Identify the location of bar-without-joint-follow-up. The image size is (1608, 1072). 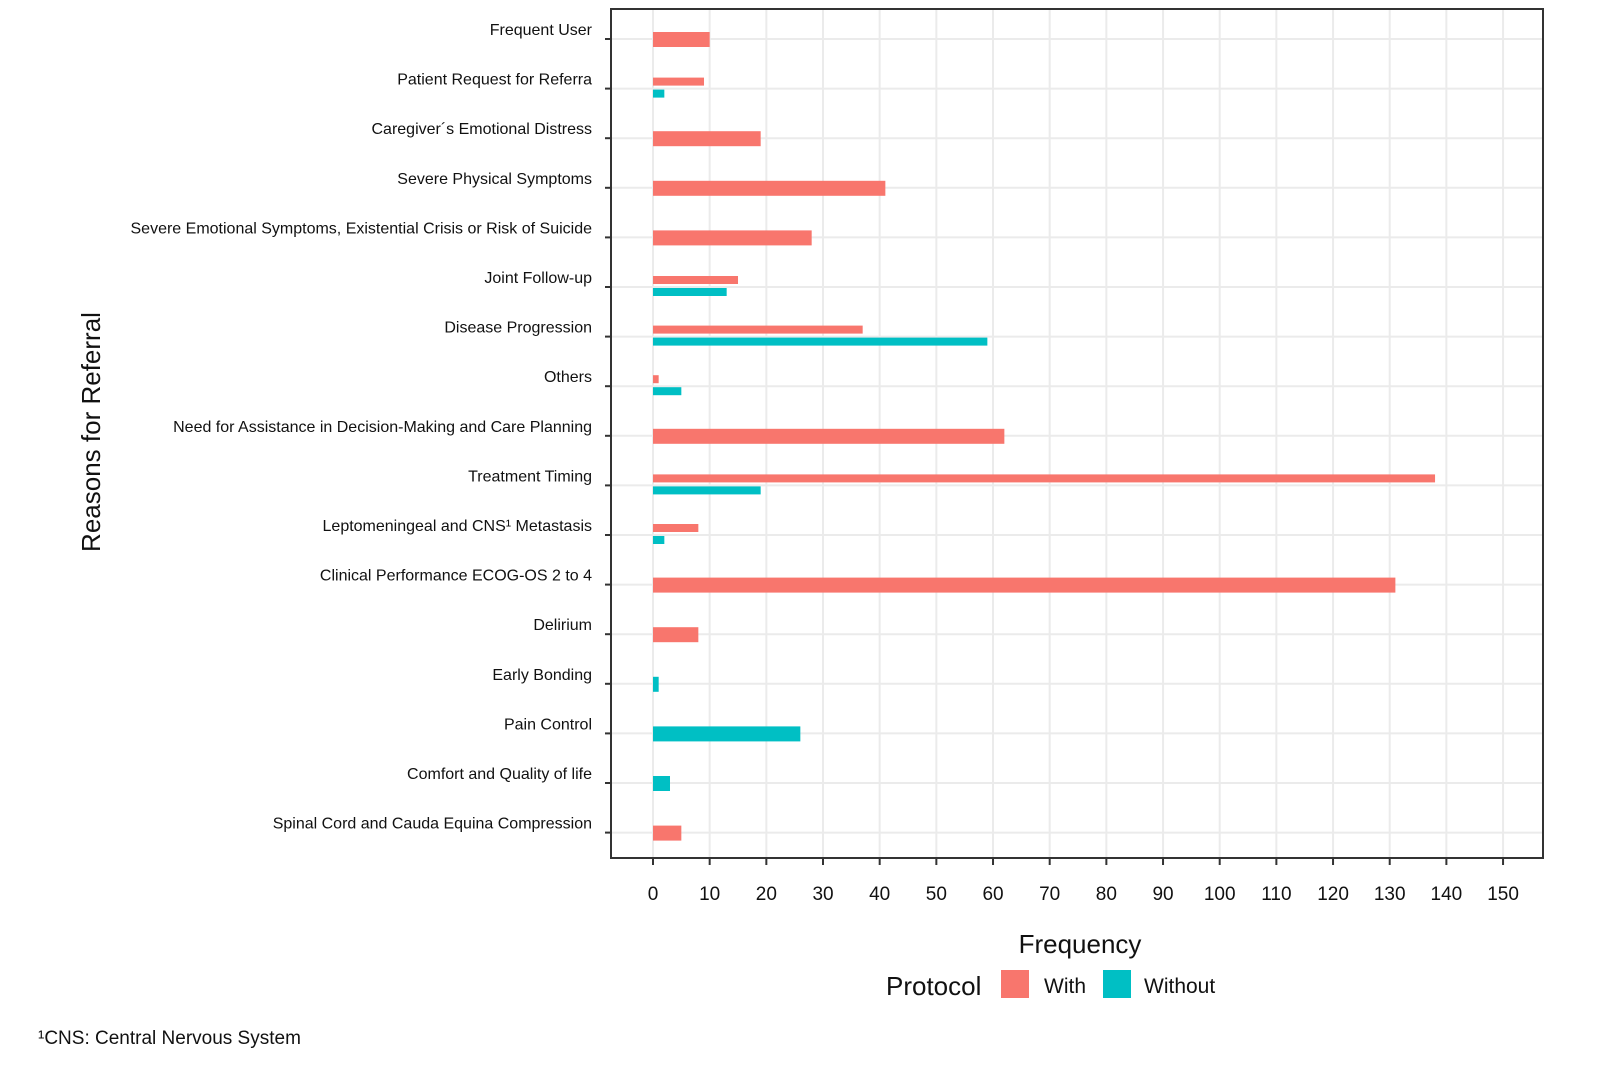
(690, 292).